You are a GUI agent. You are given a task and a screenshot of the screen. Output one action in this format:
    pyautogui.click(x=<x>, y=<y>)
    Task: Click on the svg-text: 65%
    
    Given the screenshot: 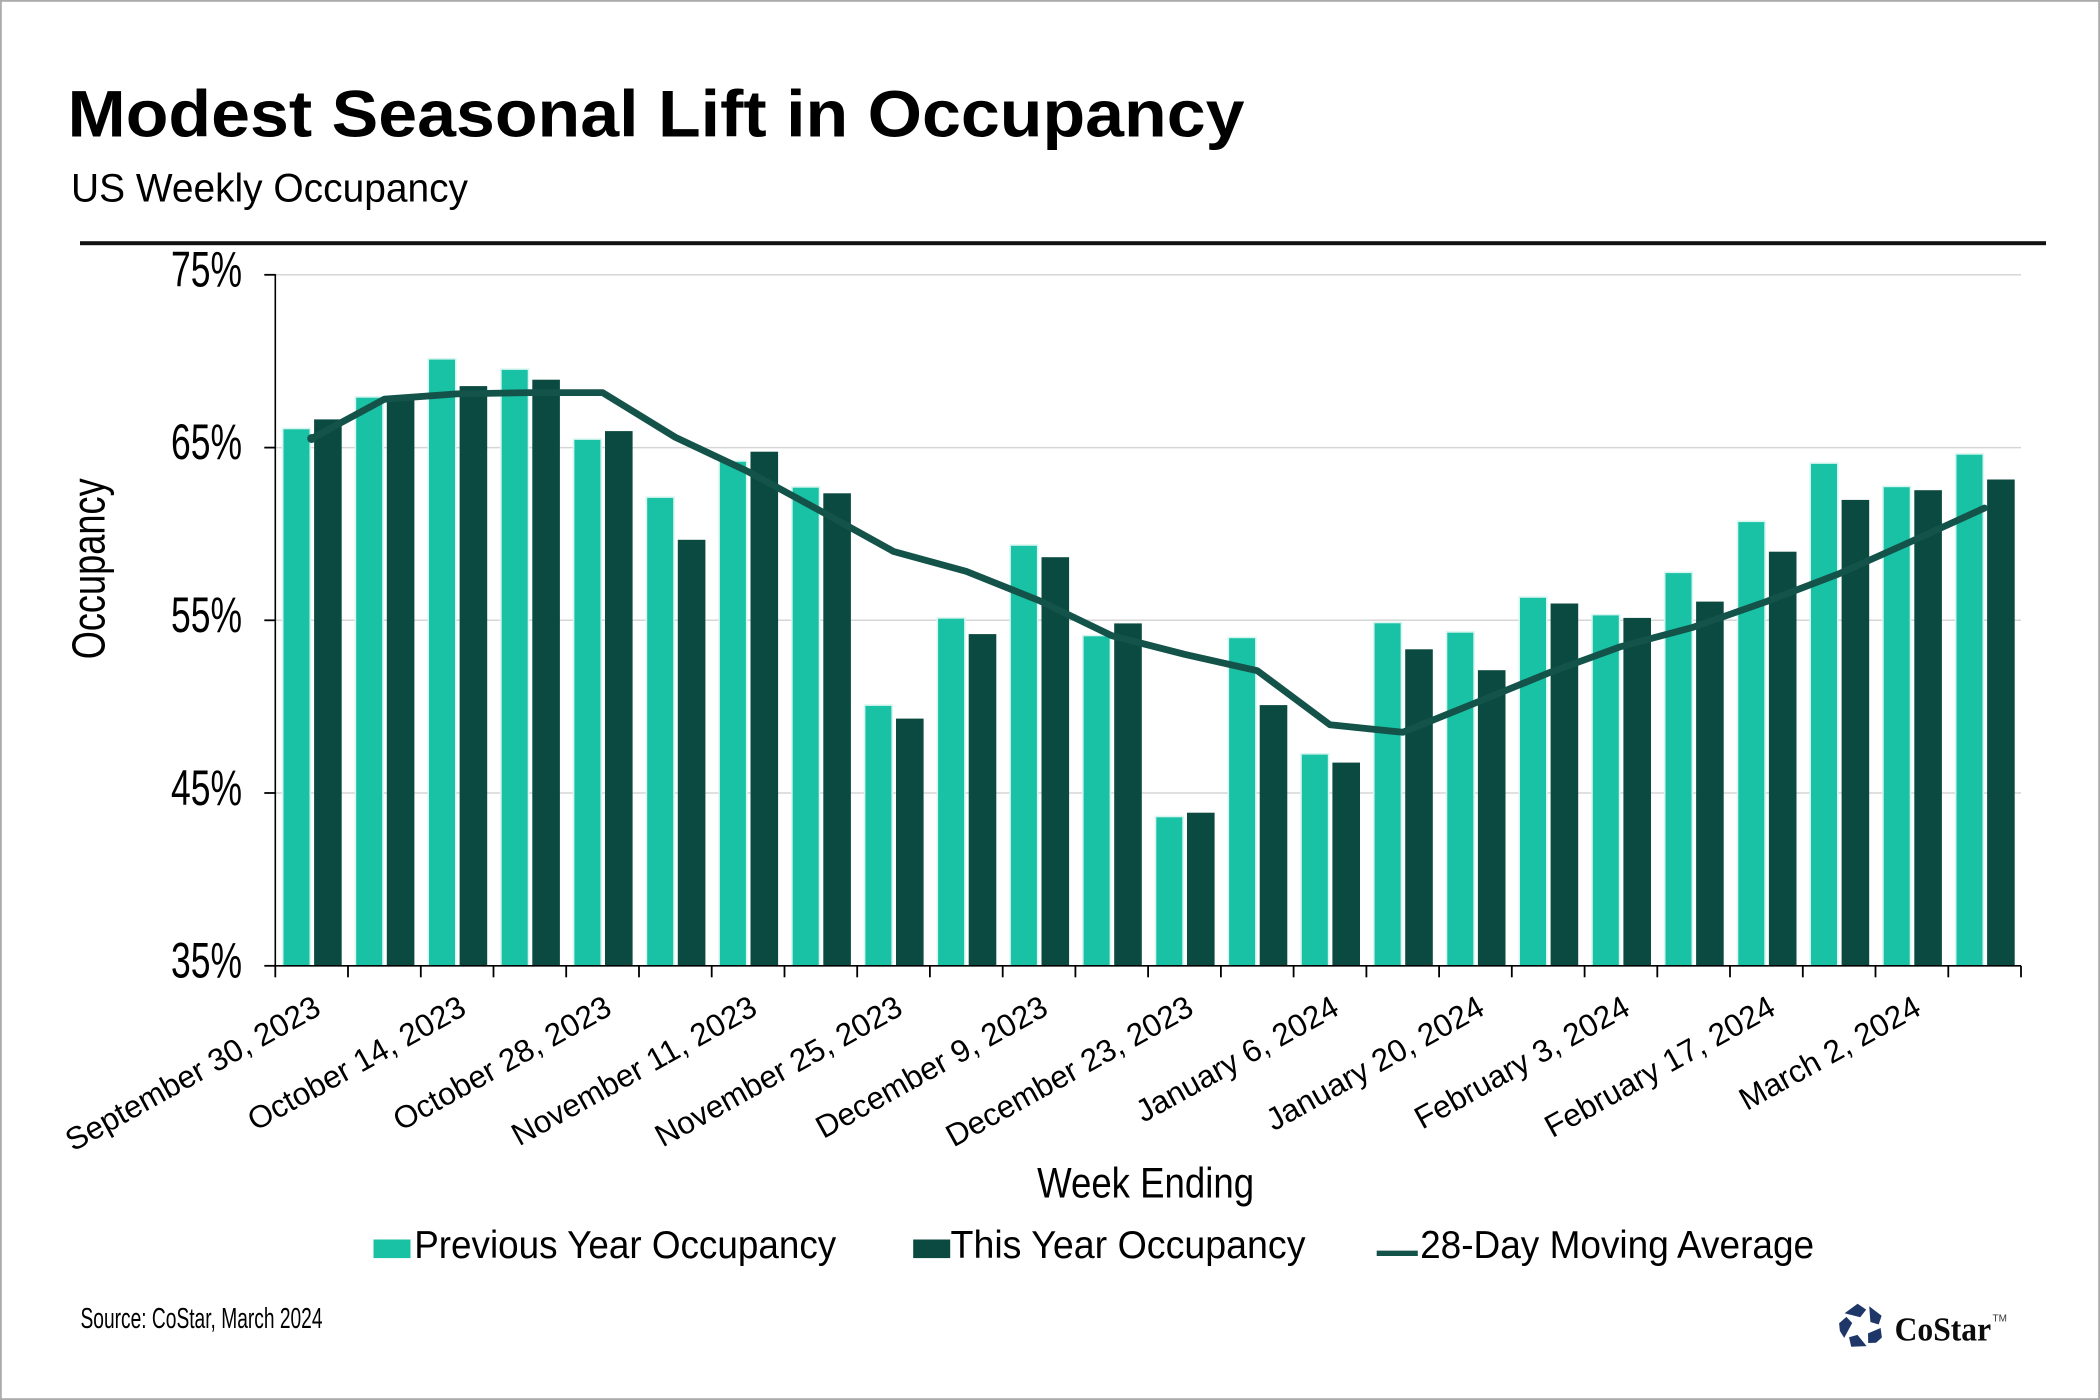 What is the action you would take?
    pyautogui.click(x=206, y=442)
    